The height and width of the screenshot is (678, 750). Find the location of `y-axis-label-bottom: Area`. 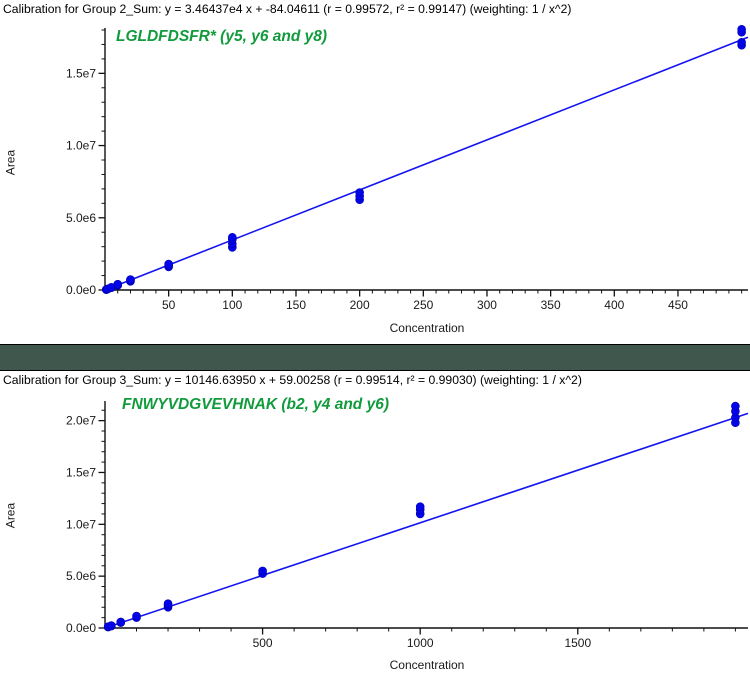

y-axis-label-bottom: Area is located at coordinates (10, 515).